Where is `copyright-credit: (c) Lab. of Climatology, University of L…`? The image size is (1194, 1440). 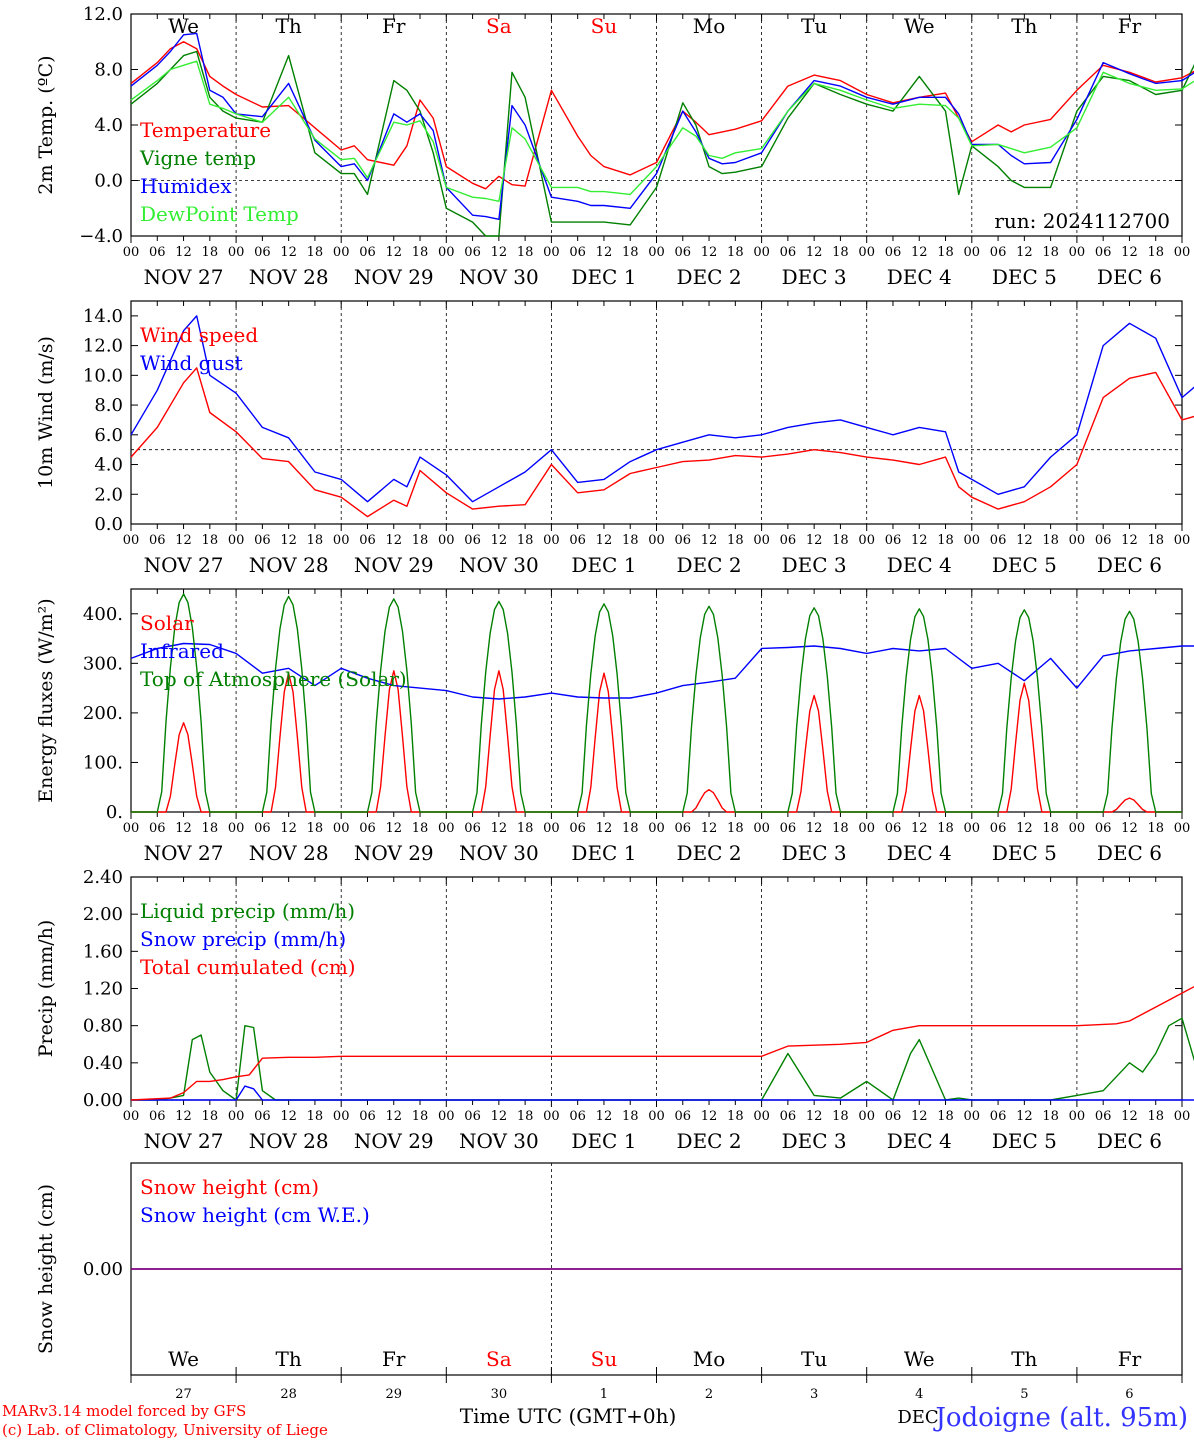
copyright-credit: (c) Lab. of Climatology, University of L… is located at coordinates (165, 1430).